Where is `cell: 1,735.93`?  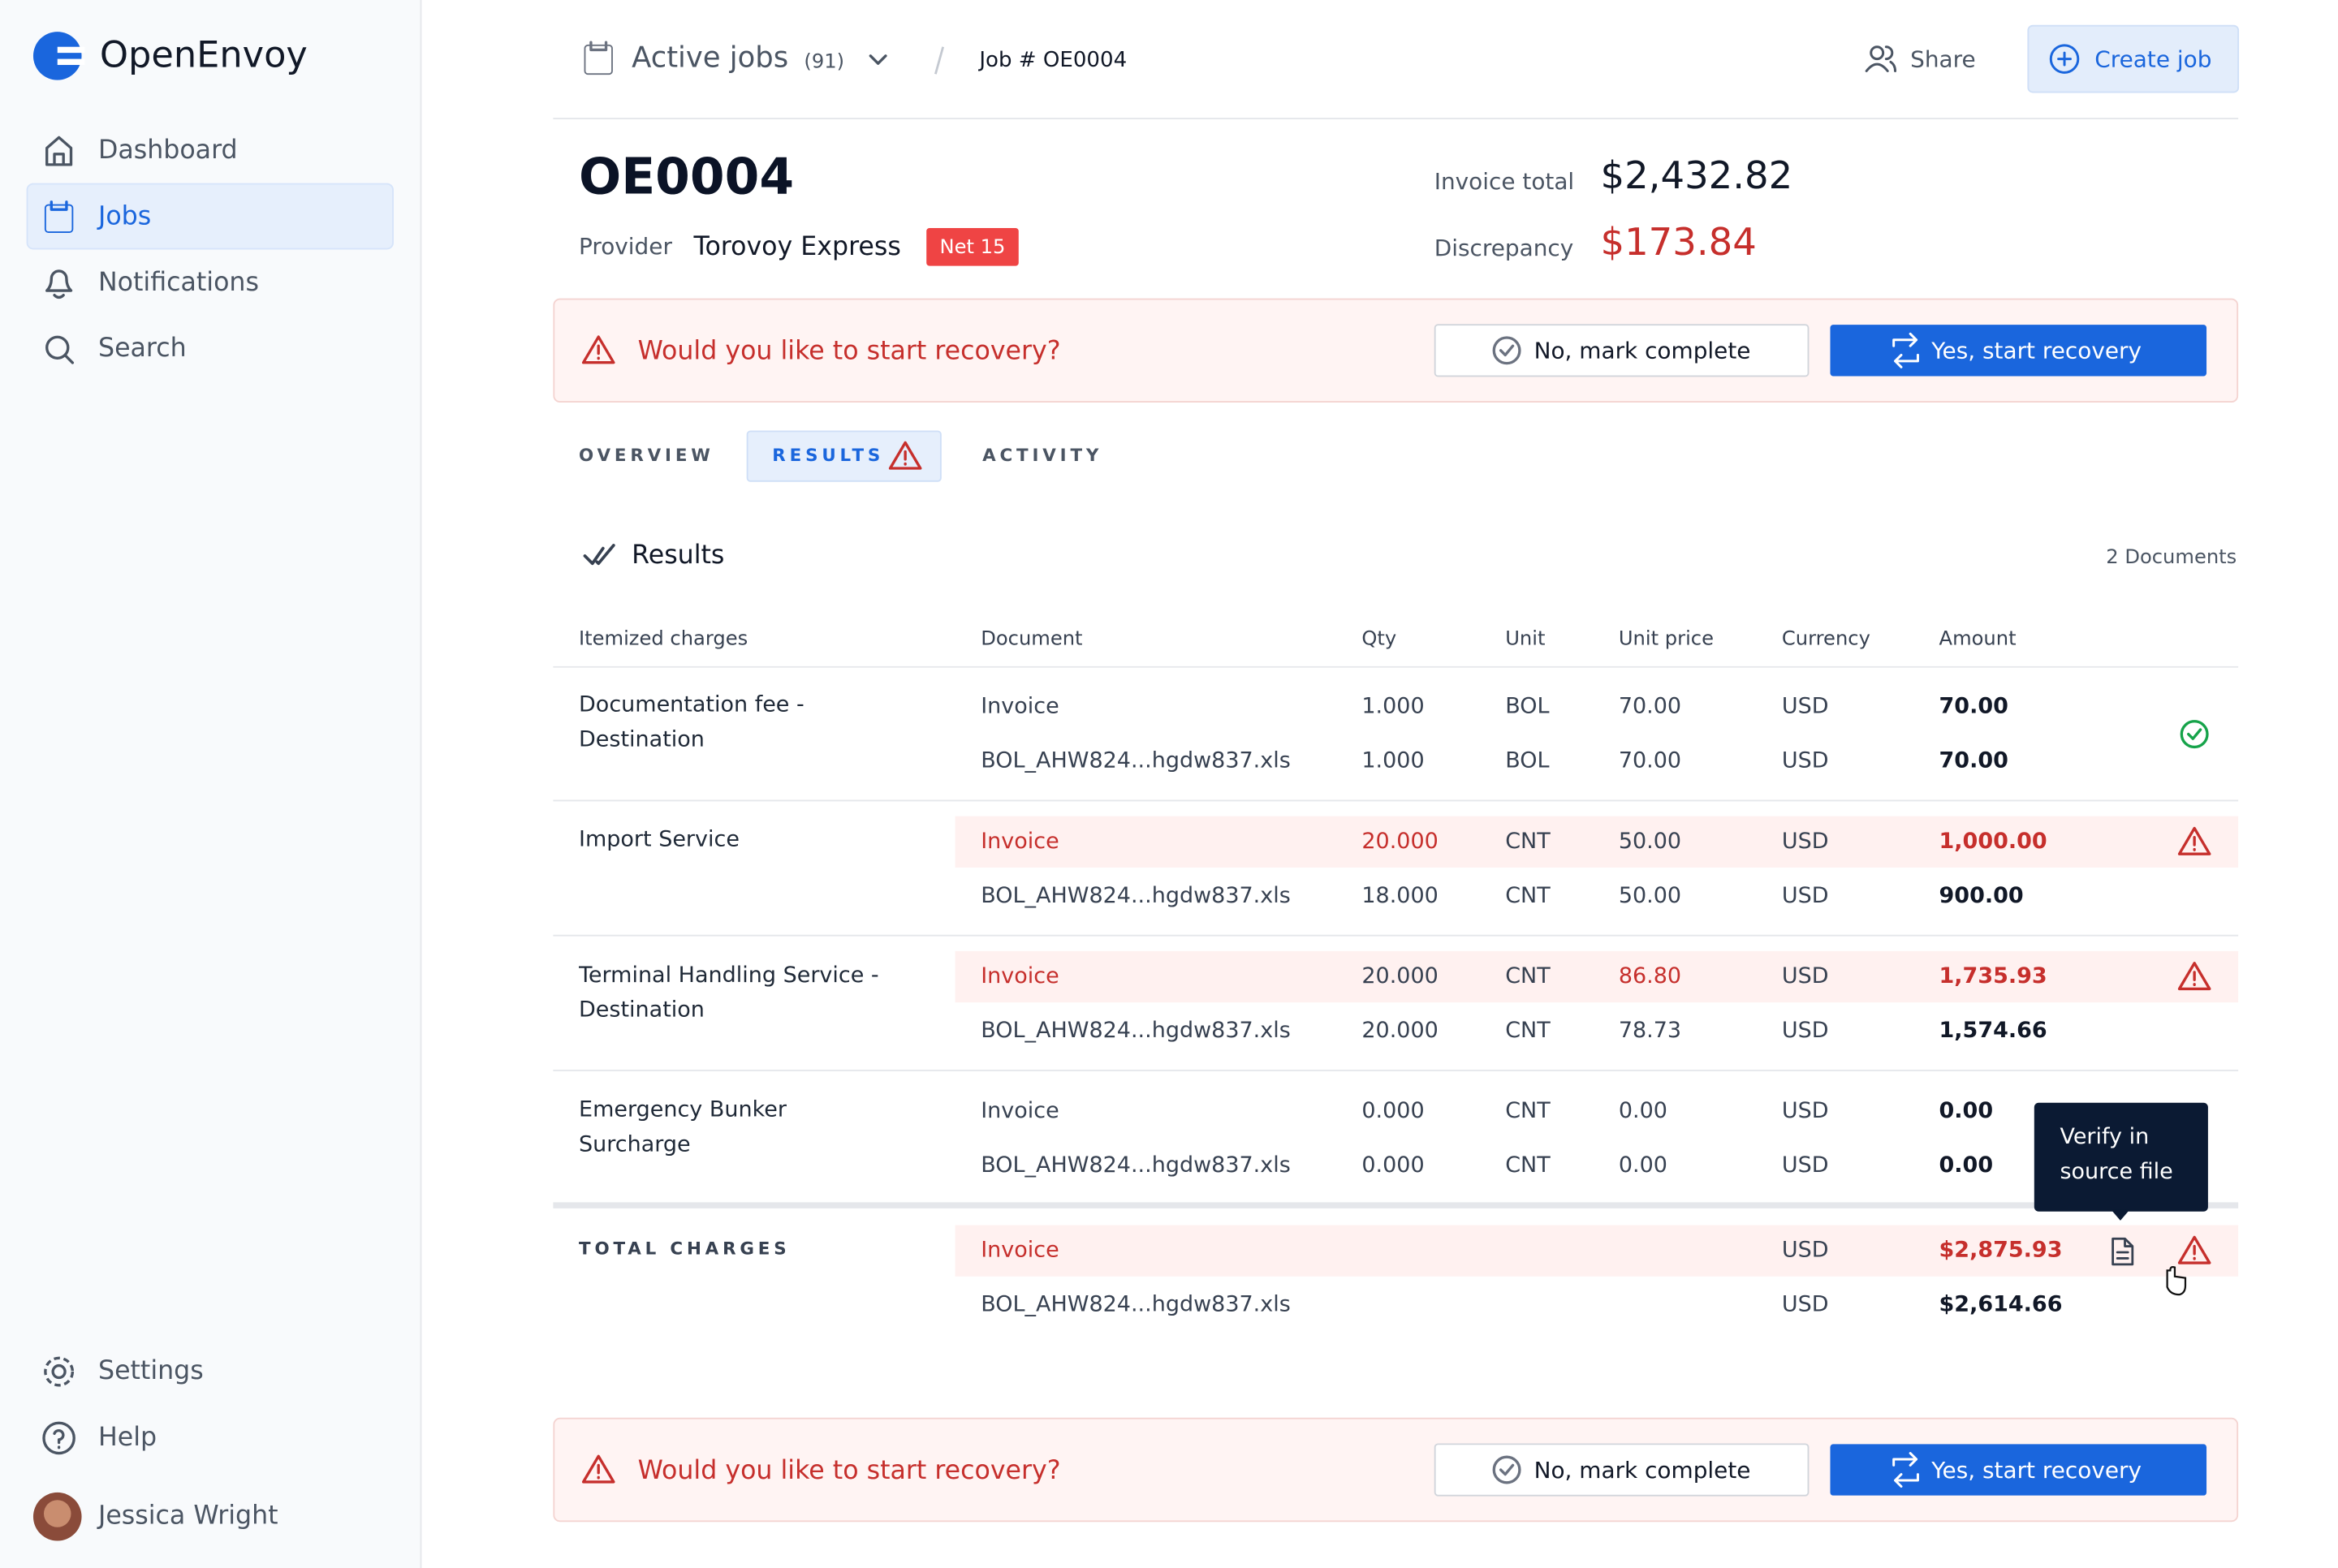
cell: 1,735.93 is located at coordinates (1993, 976).